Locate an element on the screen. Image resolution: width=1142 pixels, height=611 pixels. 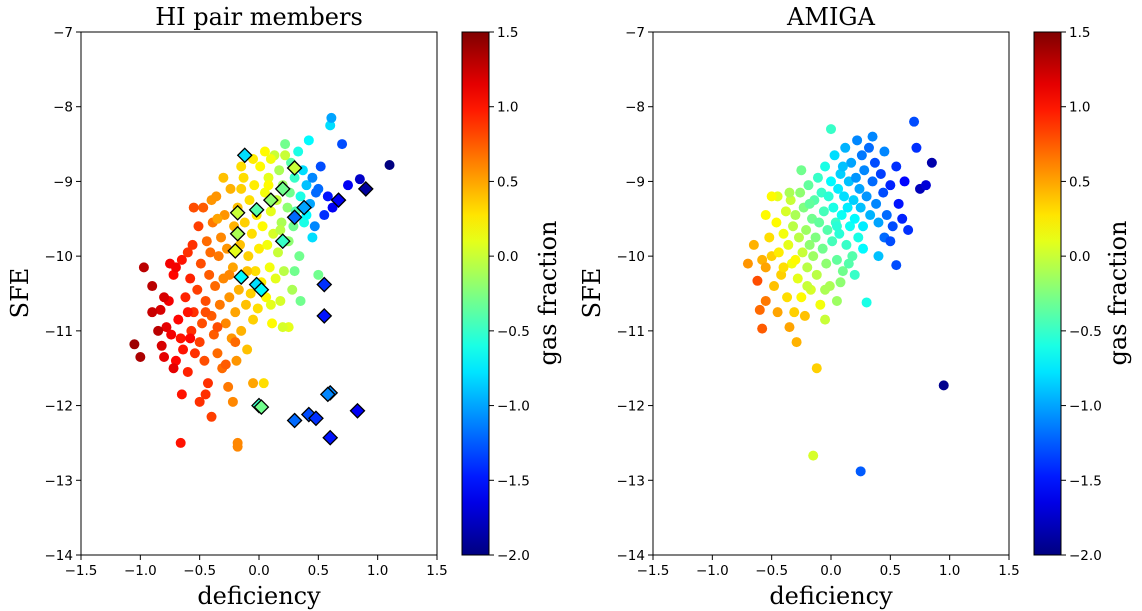
colorbar-tick-label: −0.5 is located at coordinates (513, 332).